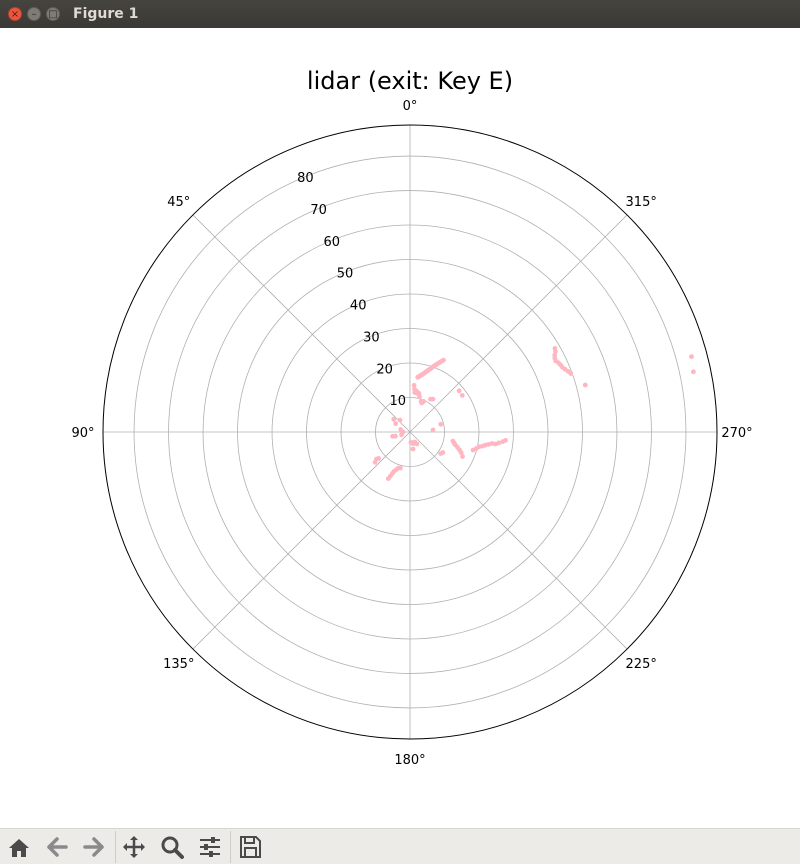 The width and height of the screenshot is (800, 864). I want to click on save-figure-button, so click(250, 847).